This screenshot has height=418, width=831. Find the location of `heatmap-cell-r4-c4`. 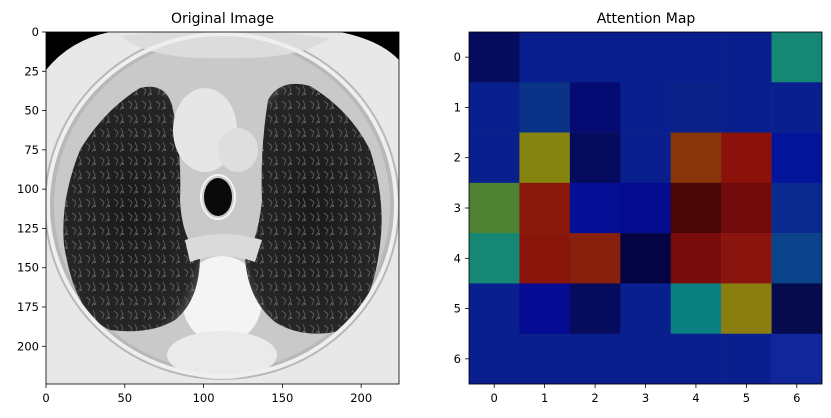

heatmap-cell-r4-c4 is located at coordinates (696, 258).